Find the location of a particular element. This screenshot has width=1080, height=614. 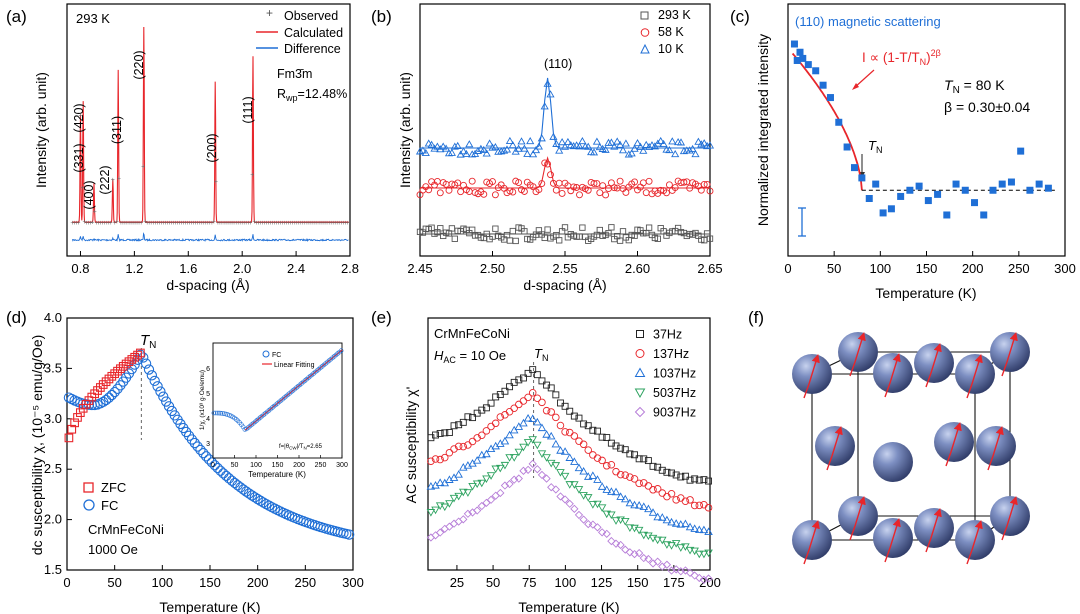

peak-label-a: (311) is located at coordinates (117, 130).